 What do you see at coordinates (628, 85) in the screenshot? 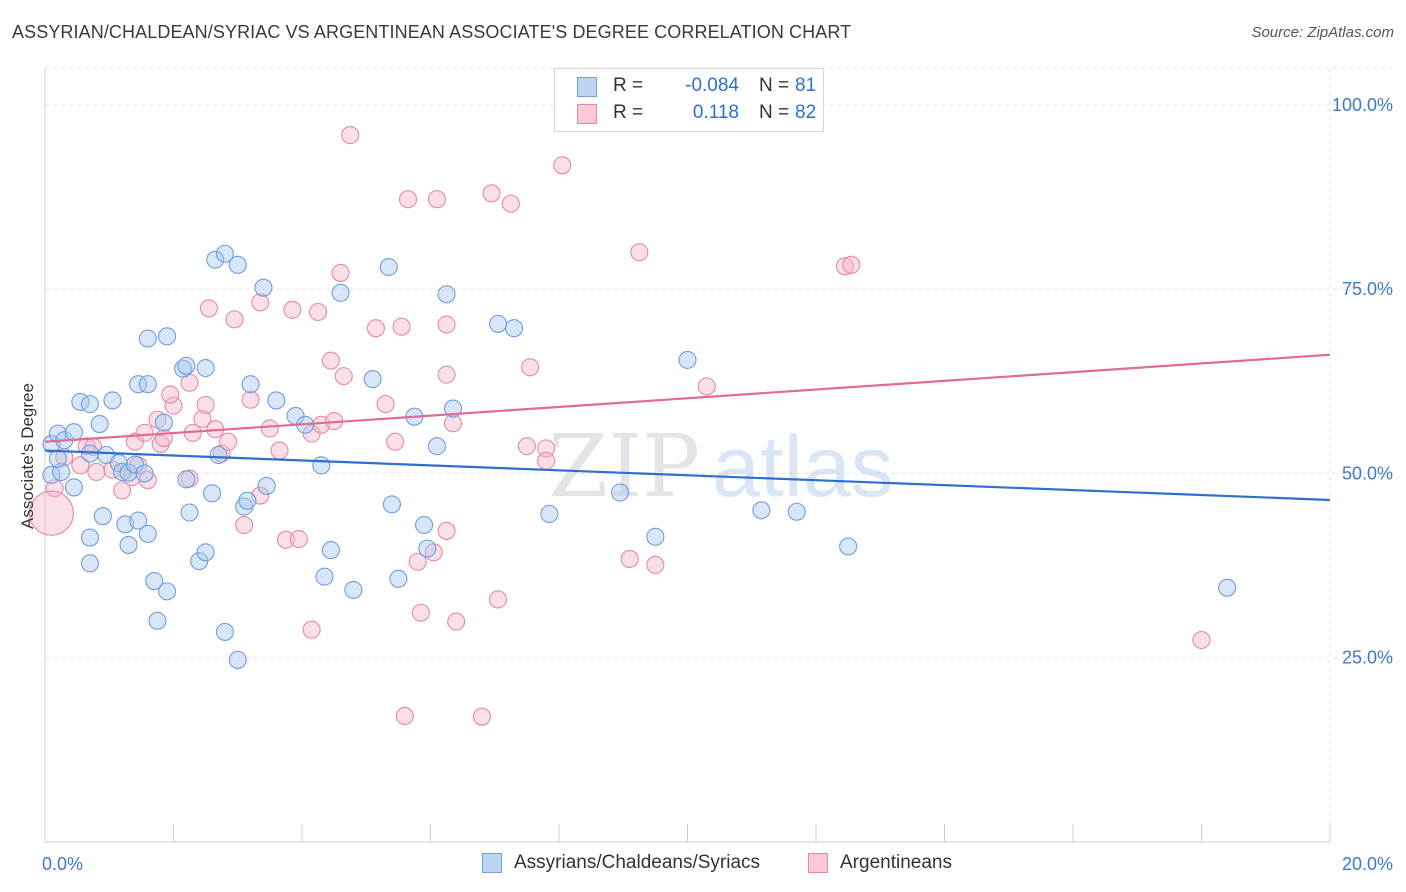
I see `r-label: R =` at bounding box center [628, 85].